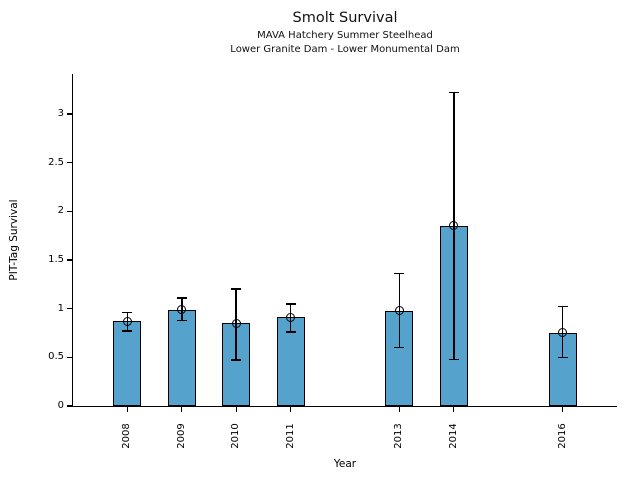 The height and width of the screenshot is (480, 640). I want to click on y-tick-label: 2, so click(60, 211).